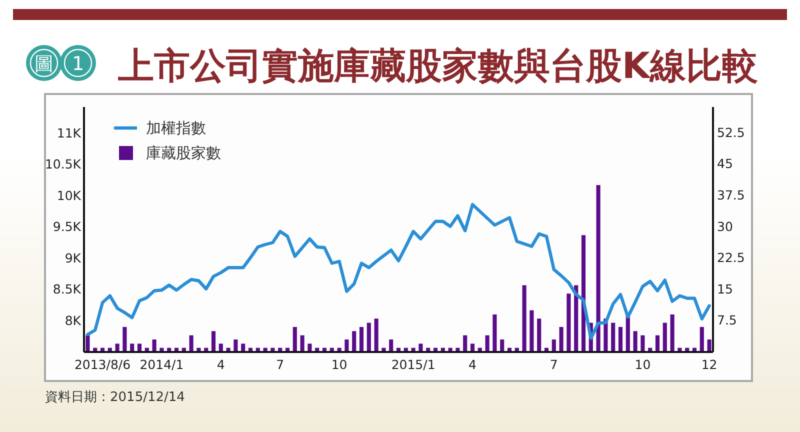  What do you see at coordinates (67, 226) in the screenshot?
I see `y-tick-label: 9.5K` at bounding box center [67, 226].